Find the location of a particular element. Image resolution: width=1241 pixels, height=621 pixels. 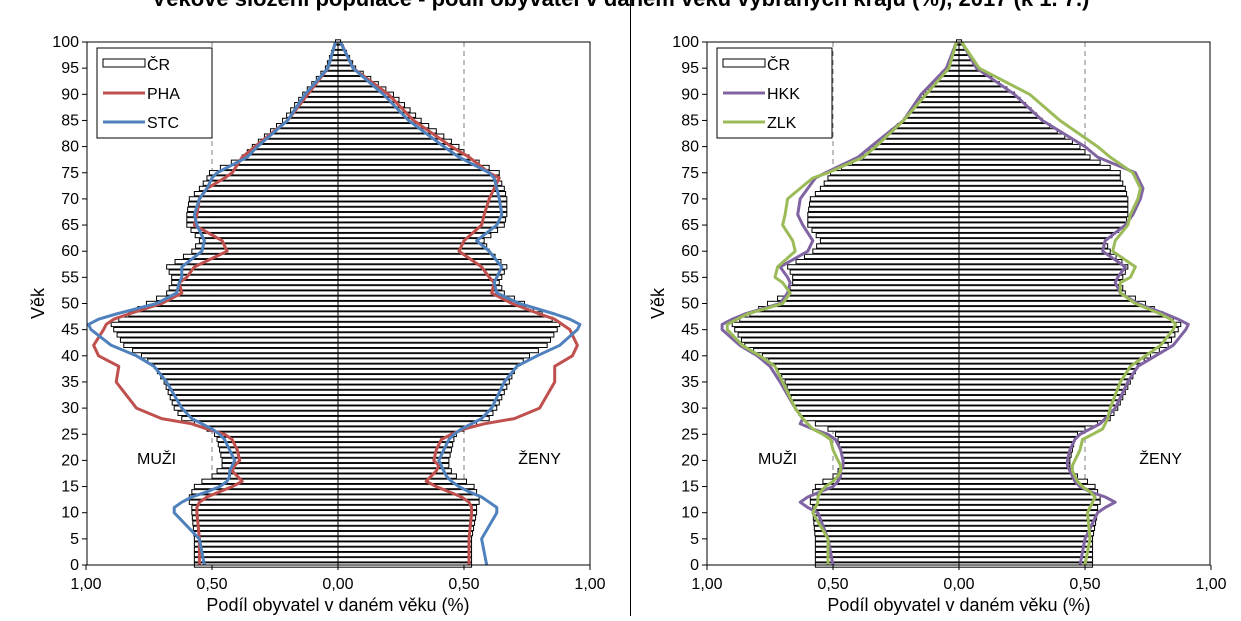

y-tick-label-15: 15 is located at coordinates (70, 487).